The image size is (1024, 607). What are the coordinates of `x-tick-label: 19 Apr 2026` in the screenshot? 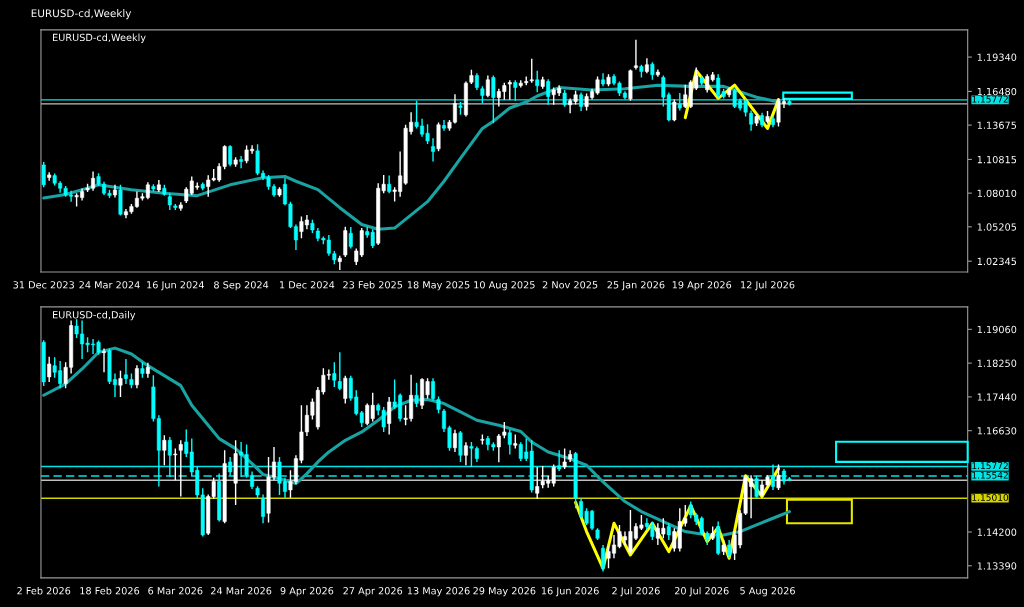 It's located at (702, 286).